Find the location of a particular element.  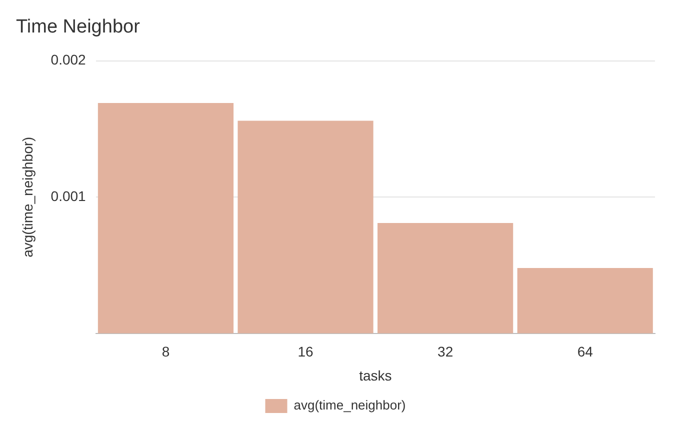

x-tick-label: 32 is located at coordinates (446, 352).